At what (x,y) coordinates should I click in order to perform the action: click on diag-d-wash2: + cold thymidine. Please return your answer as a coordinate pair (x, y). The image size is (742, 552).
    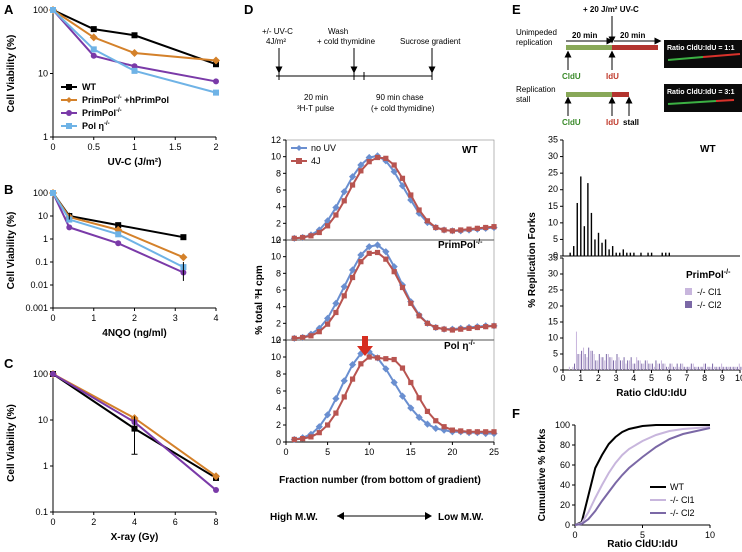
    Looking at the image, I should click on (346, 41).